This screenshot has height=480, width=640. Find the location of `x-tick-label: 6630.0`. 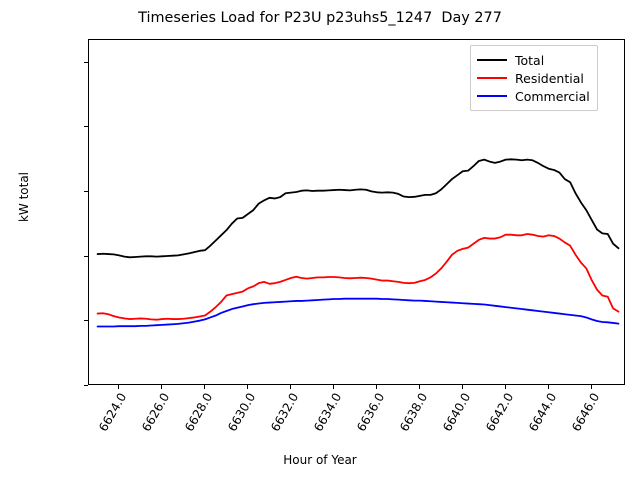

x-tick-label: 6630.0 is located at coordinates (242, 412).